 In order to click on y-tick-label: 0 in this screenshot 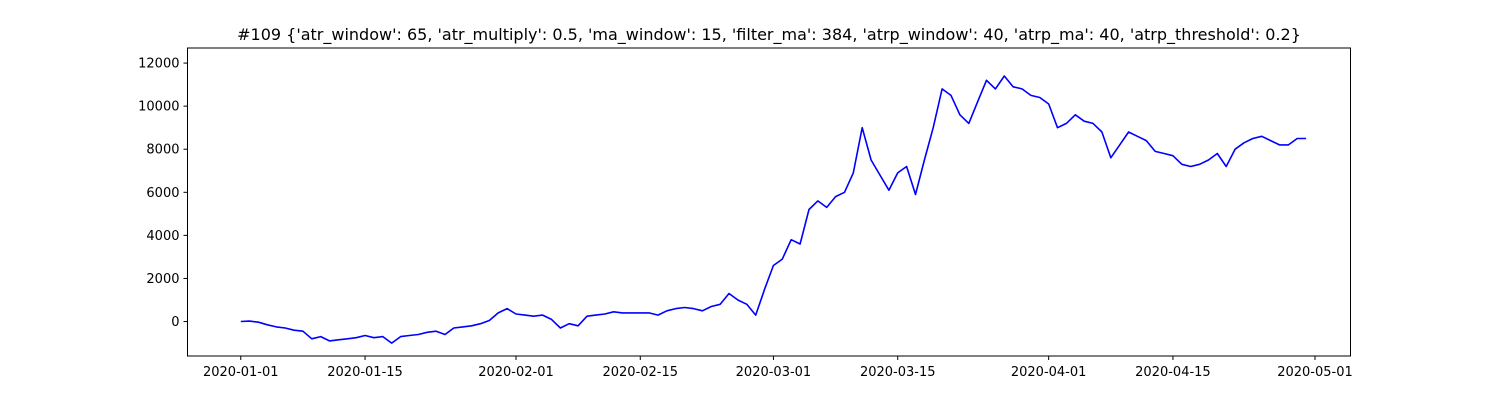, I will do `click(175, 322)`.